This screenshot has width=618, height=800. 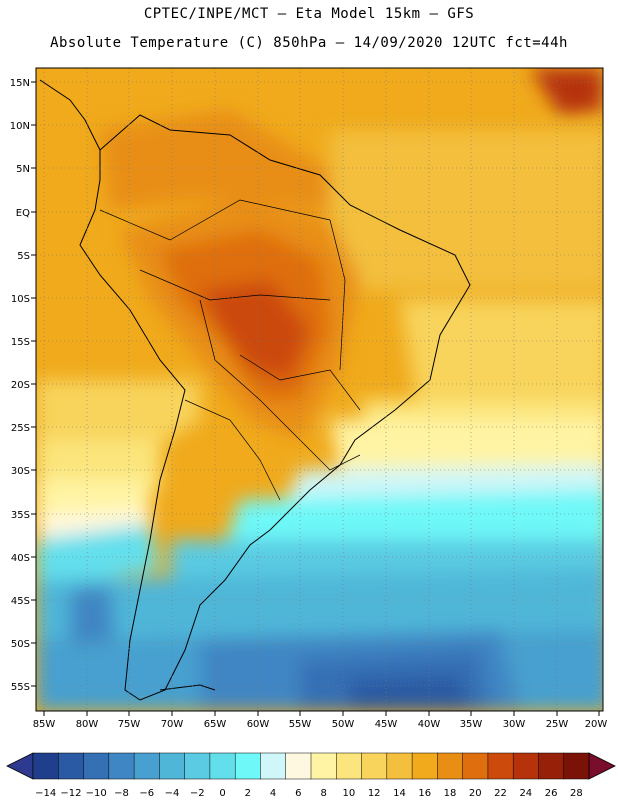 I want to click on colorbar-label: −6, so click(x=146, y=793).